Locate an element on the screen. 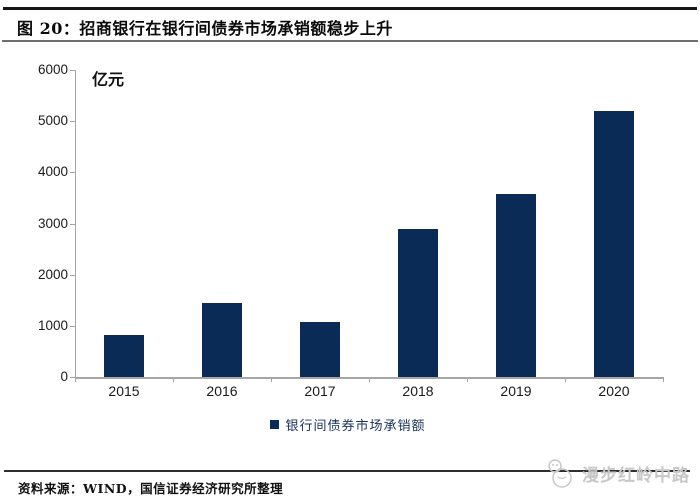 This screenshot has height=502, width=700. watermark: 漫步红岭中路 is located at coordinates (617, 473).